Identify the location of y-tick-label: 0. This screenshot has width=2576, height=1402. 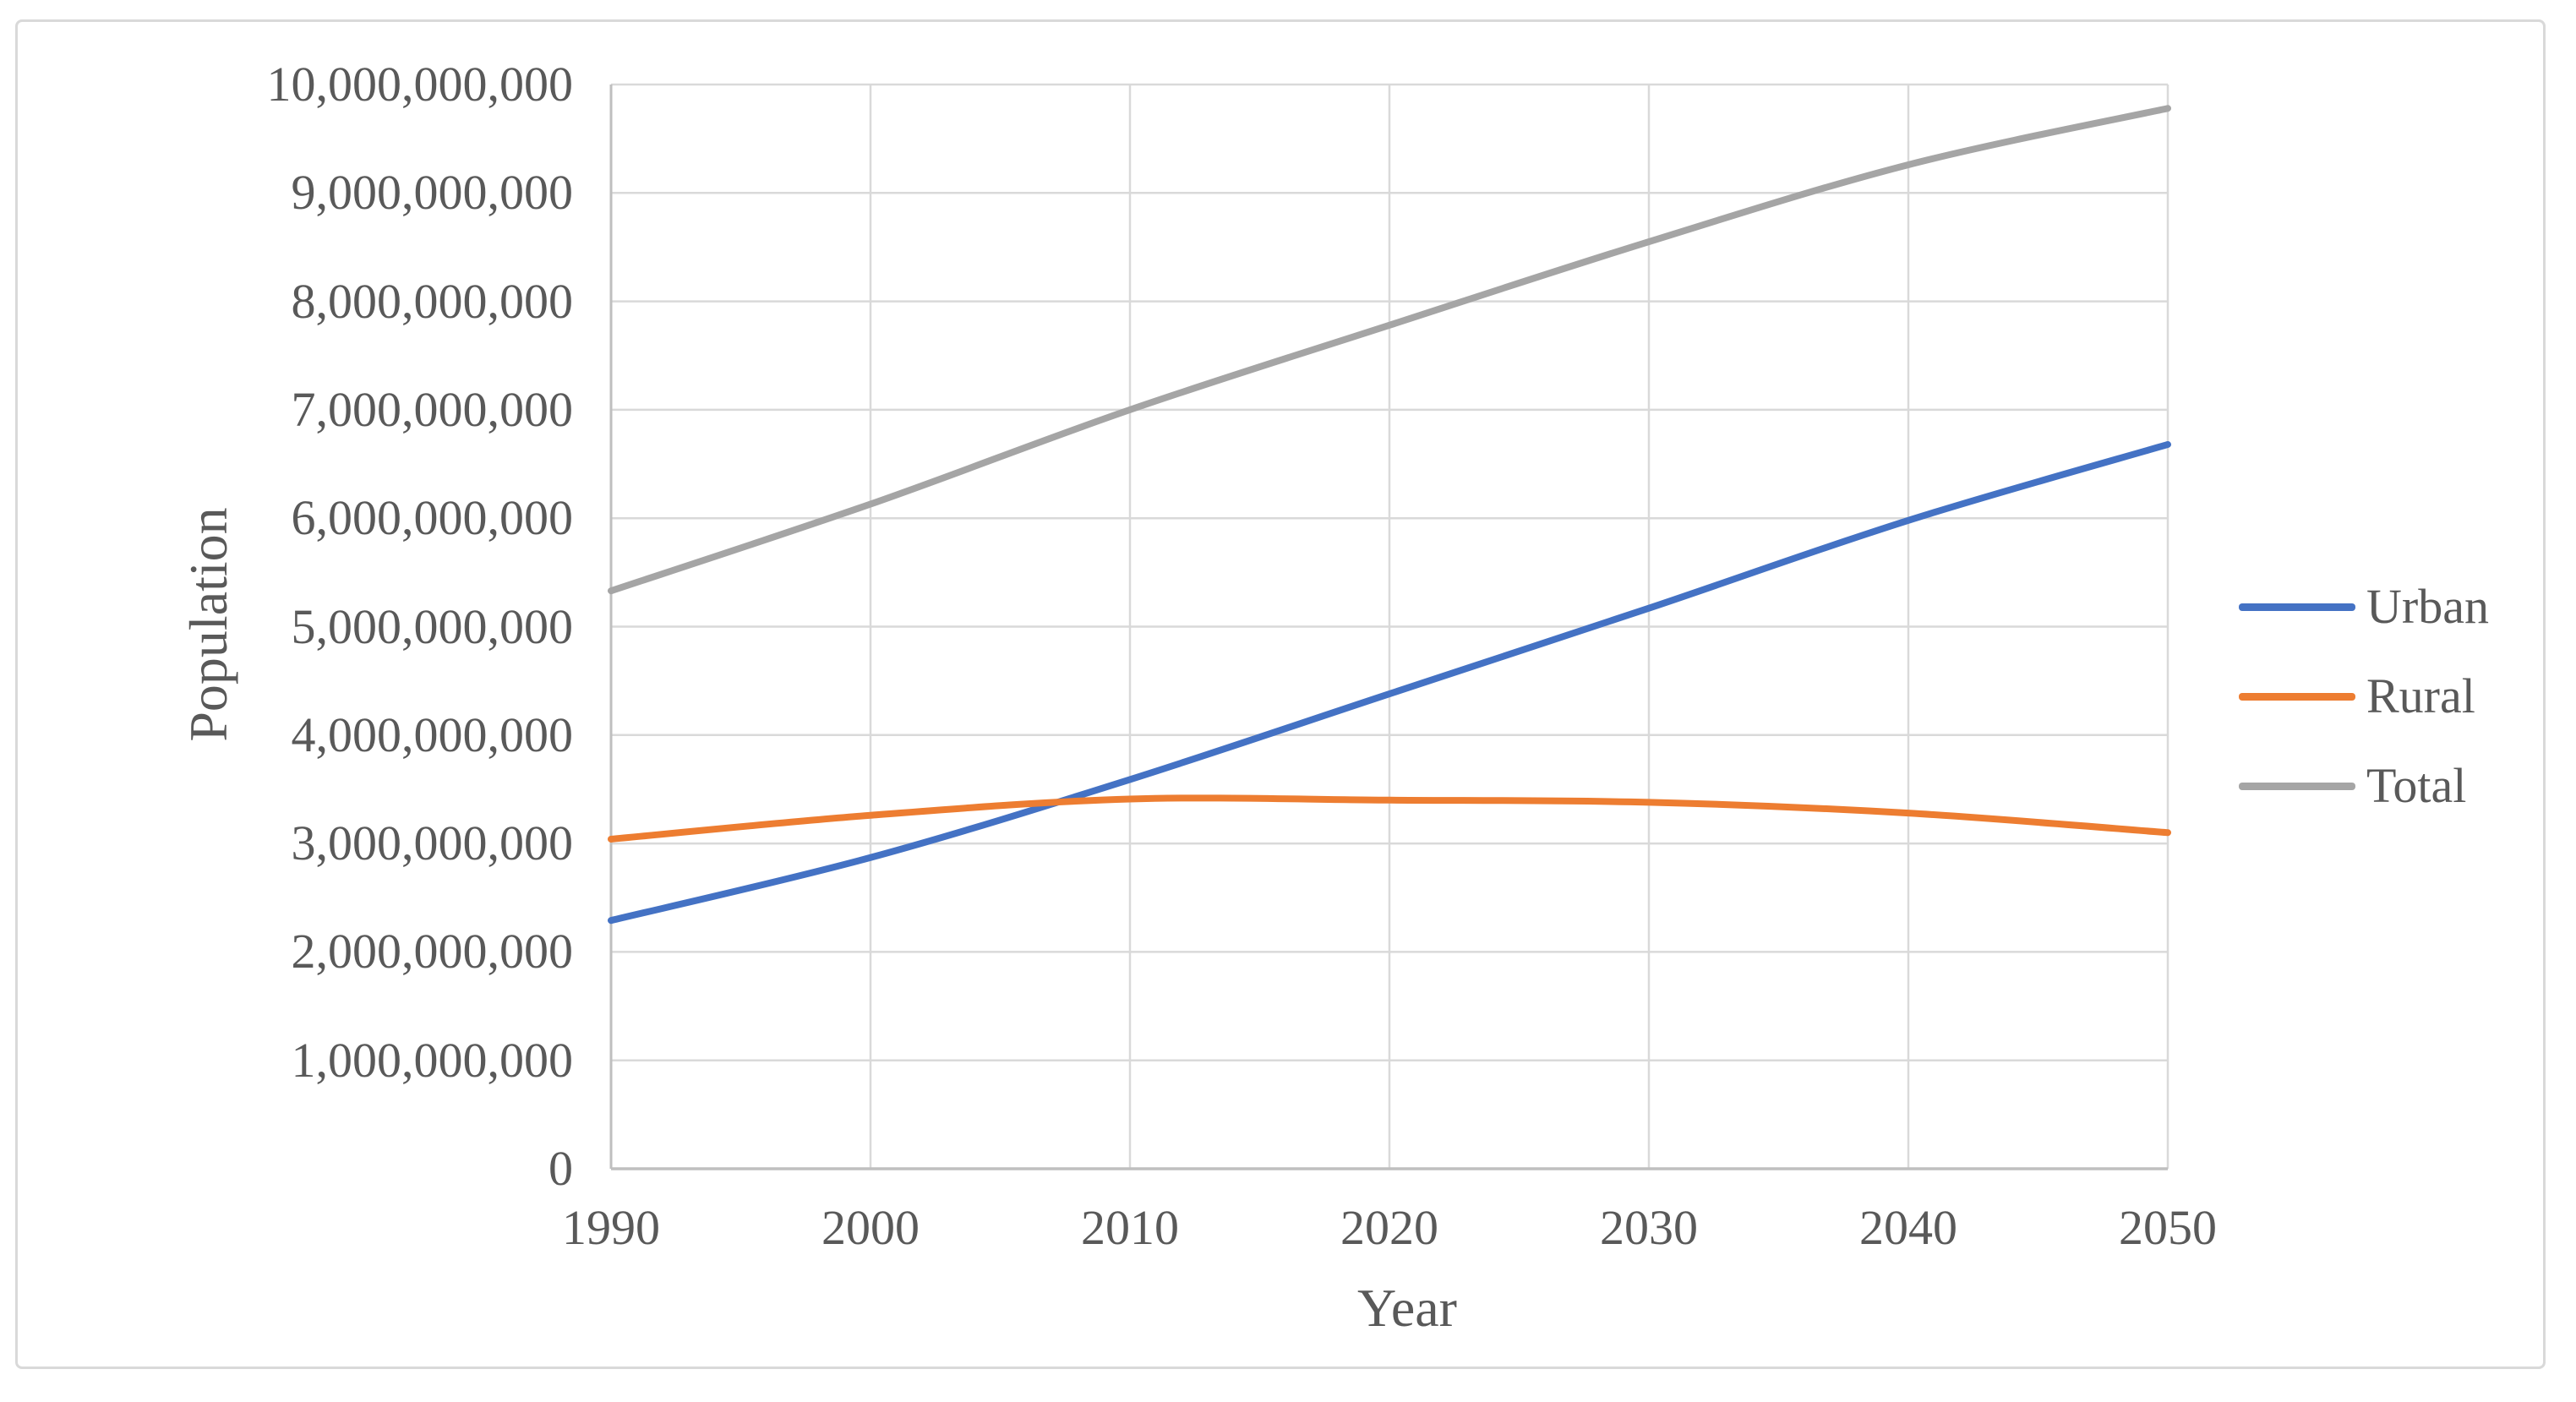
(560, 1168).